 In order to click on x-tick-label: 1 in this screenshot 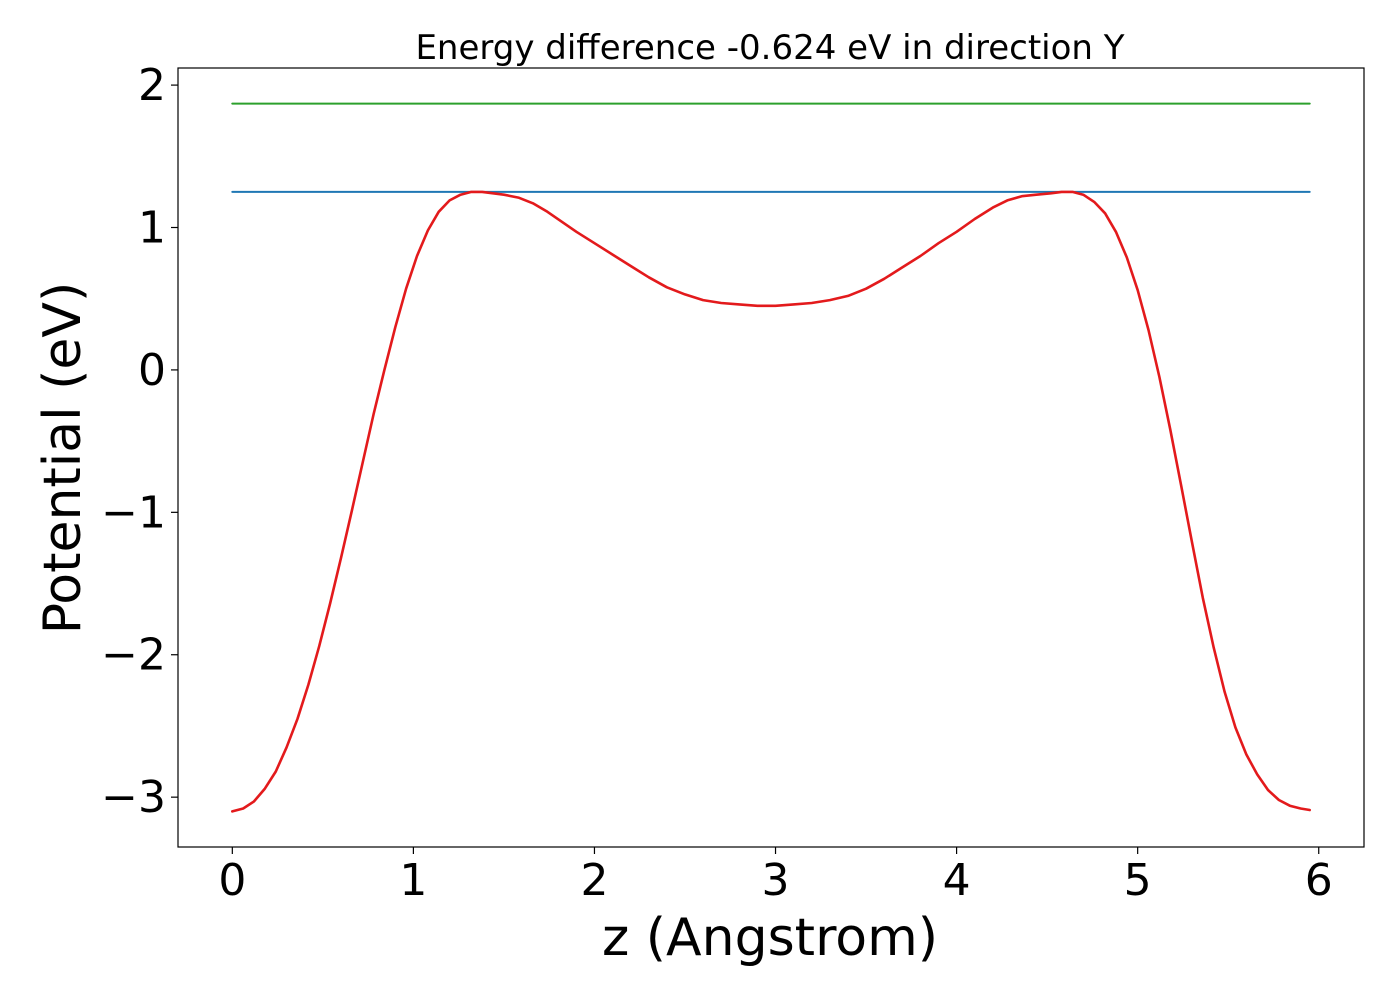, I will do `click(413, 880)`.